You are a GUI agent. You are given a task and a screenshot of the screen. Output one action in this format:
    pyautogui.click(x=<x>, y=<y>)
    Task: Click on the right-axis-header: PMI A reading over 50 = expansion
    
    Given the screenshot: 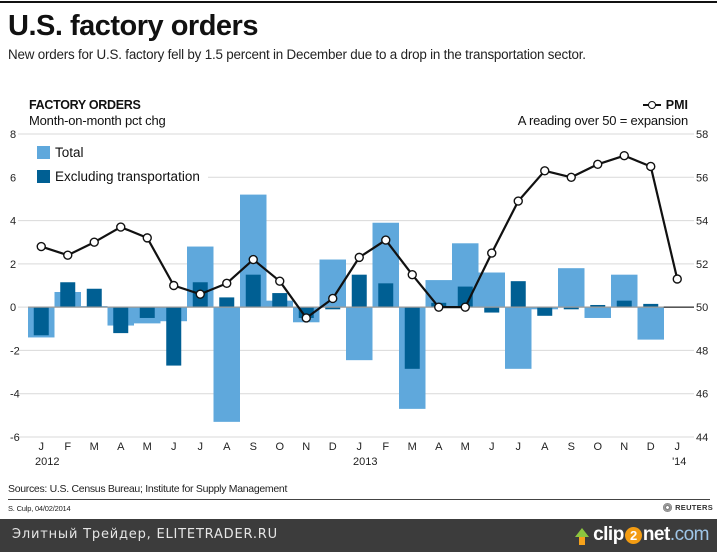 What is the action you would take?
    pyautogui.click(x=603, y=113)
    